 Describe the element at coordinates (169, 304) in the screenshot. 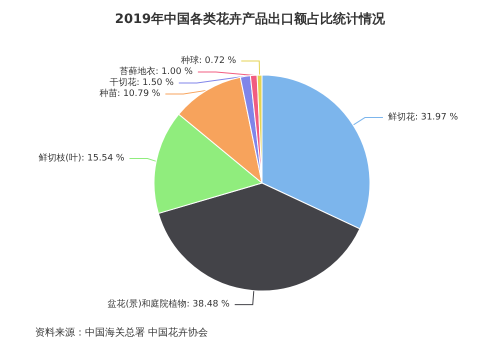

I see `slice-label: 盆花(景)和庭院植物: 38.48 %` at that location.